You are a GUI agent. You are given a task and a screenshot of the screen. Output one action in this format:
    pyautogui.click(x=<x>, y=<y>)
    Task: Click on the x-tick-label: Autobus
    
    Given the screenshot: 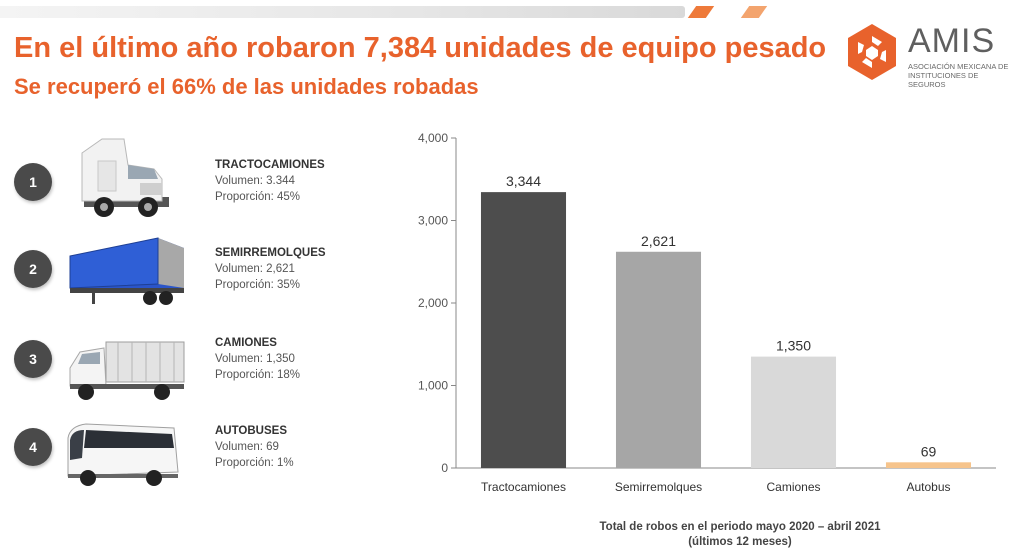 What is the action you would take?
    pyautogui.click(x=928, y=487)
    